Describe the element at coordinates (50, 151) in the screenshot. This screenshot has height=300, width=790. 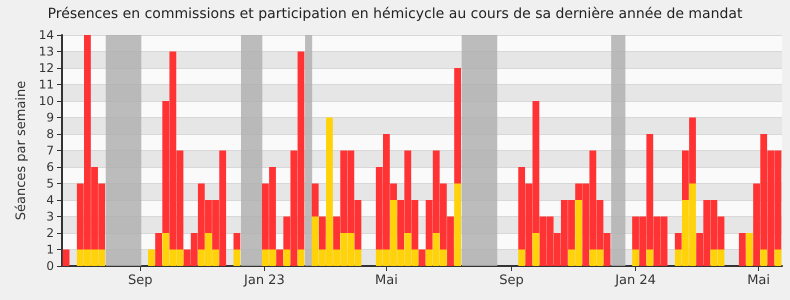
I see `y-tick-label: 7` at that location.